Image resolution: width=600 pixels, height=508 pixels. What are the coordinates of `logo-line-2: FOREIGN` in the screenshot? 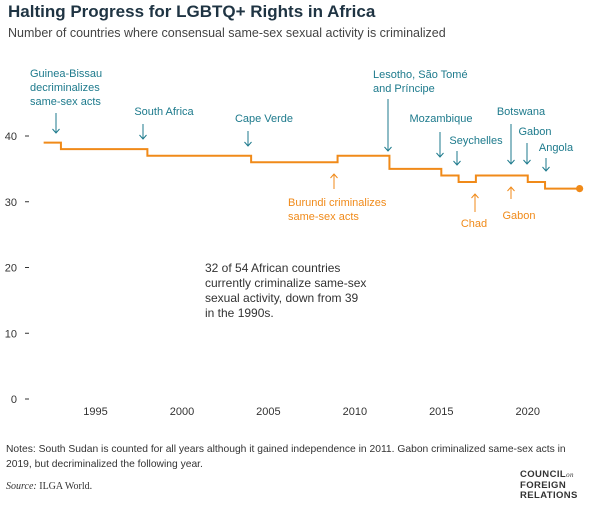 It's located at (543, 485).